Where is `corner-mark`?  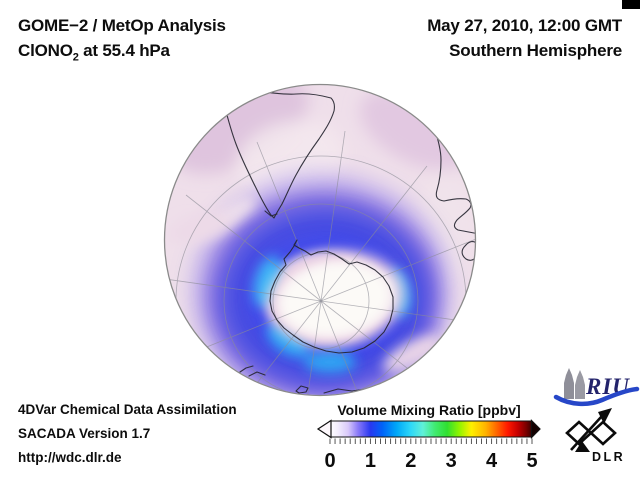
corner-mark is located at coordinates (631, 4).